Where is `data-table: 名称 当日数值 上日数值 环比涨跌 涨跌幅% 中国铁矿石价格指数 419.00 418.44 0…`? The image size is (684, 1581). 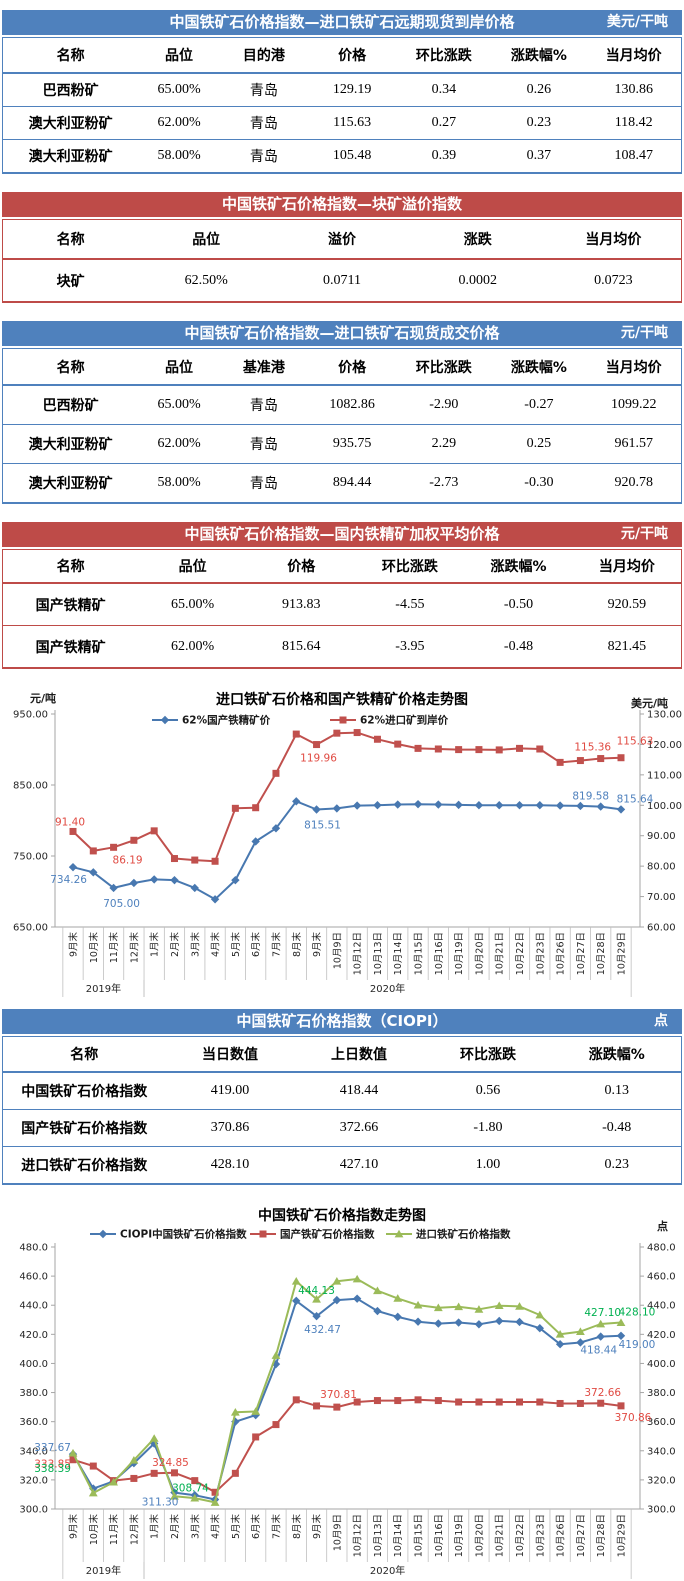 data-table: 名称 当日数值 上日数值 环比涨跌 涨跌幅% 中国铁矿石价格指数 419.00 418.44 0… is located at coordinates (342, 1110).